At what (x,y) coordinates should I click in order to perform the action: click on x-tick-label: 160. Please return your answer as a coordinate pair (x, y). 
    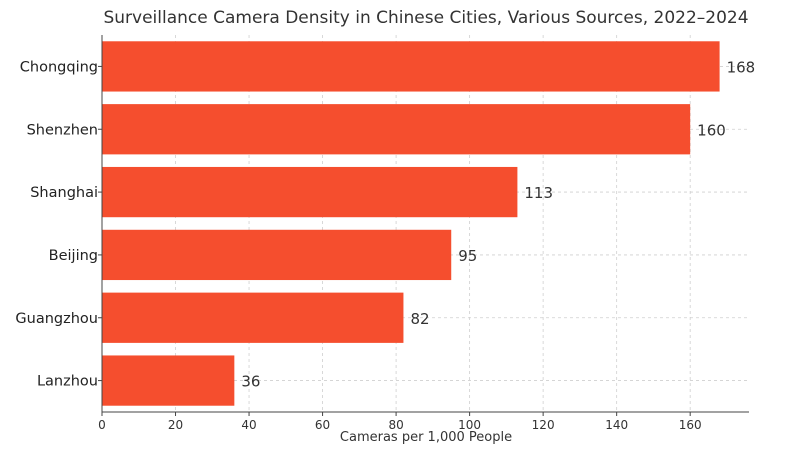
    Looking at the image, I should click on (690, 425).